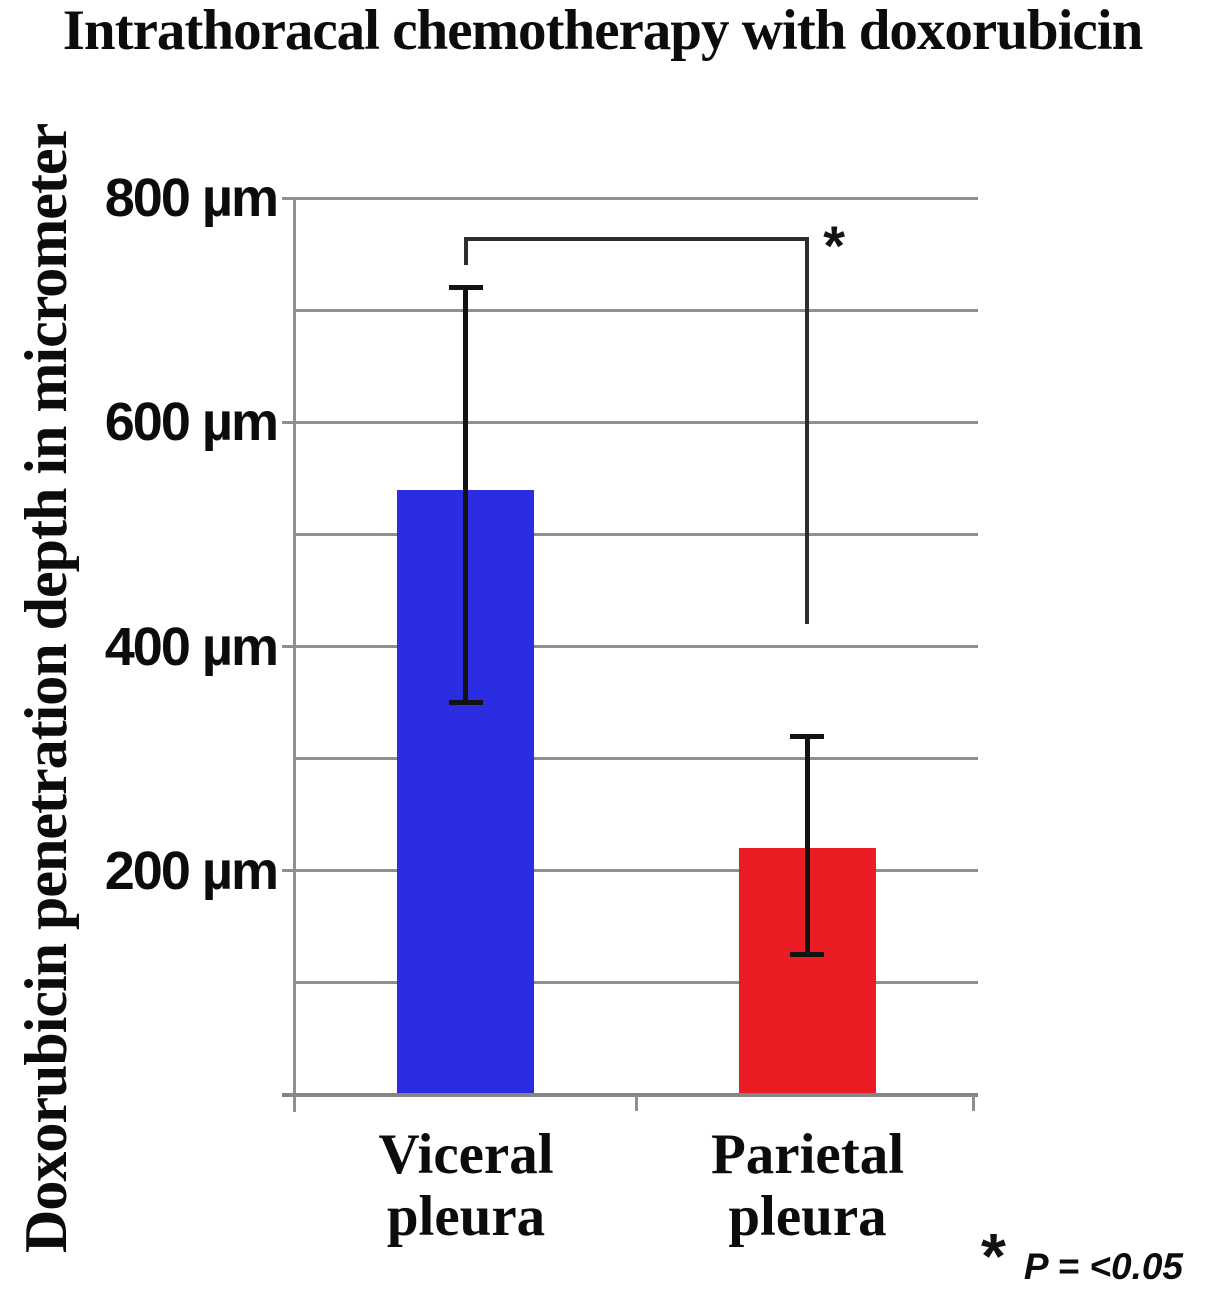 The image size is (1205, 1300). I want to click on error-bar-cap-bottom-parietal-pleura, so click(807, 955).